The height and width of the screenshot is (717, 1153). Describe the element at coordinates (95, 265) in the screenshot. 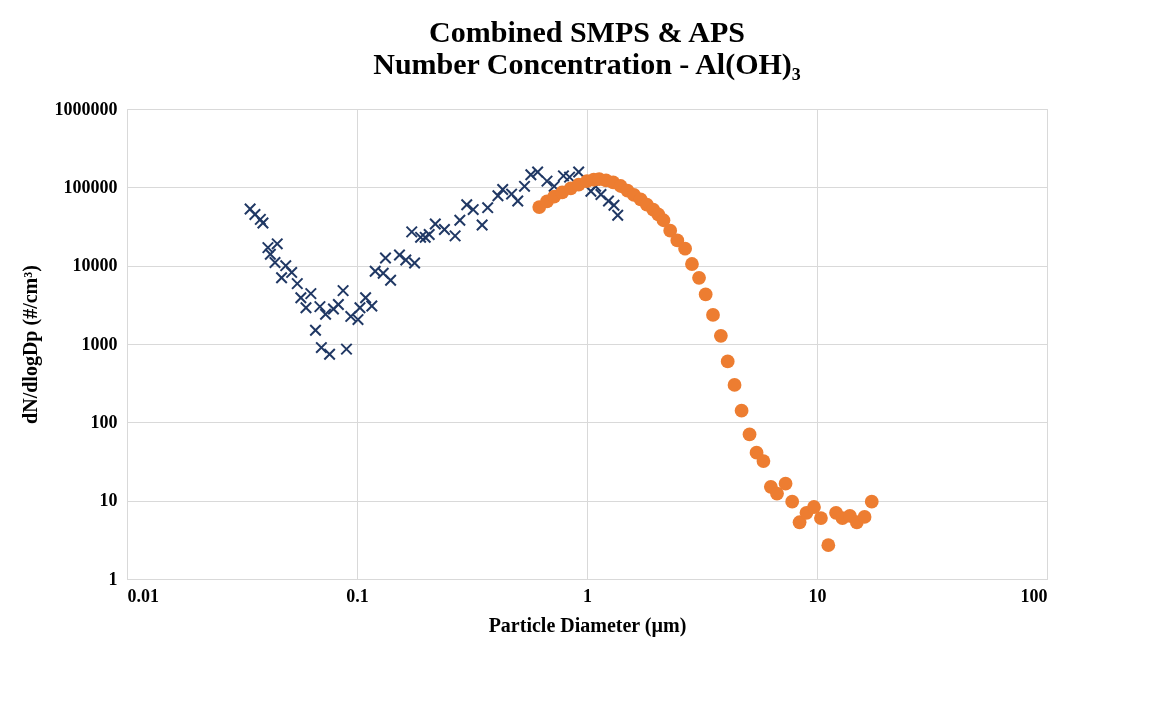

I see `y-tick-label: 10000` at that location.